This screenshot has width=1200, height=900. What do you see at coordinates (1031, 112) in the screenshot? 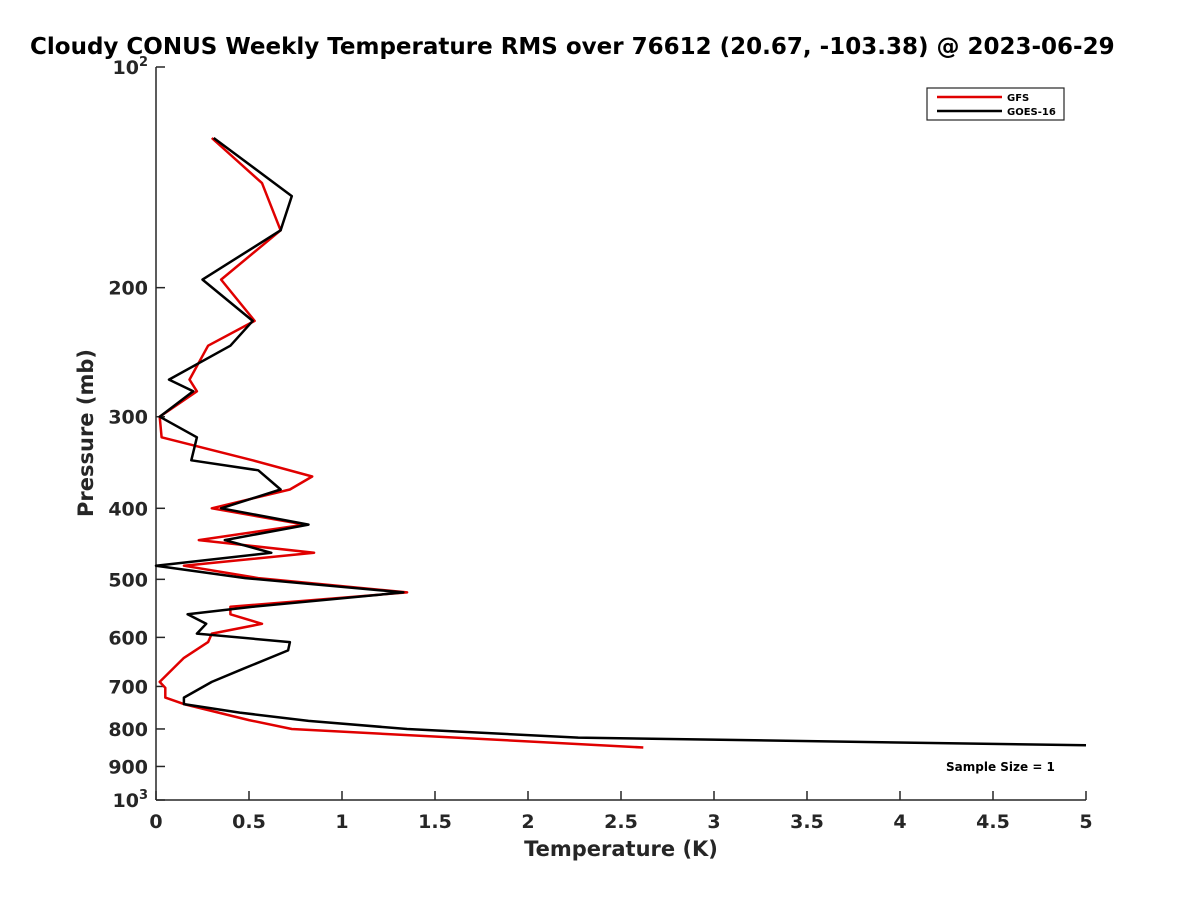
I see `legend-label-goes-16: GOES-16` at bounding box center [1031, 112].